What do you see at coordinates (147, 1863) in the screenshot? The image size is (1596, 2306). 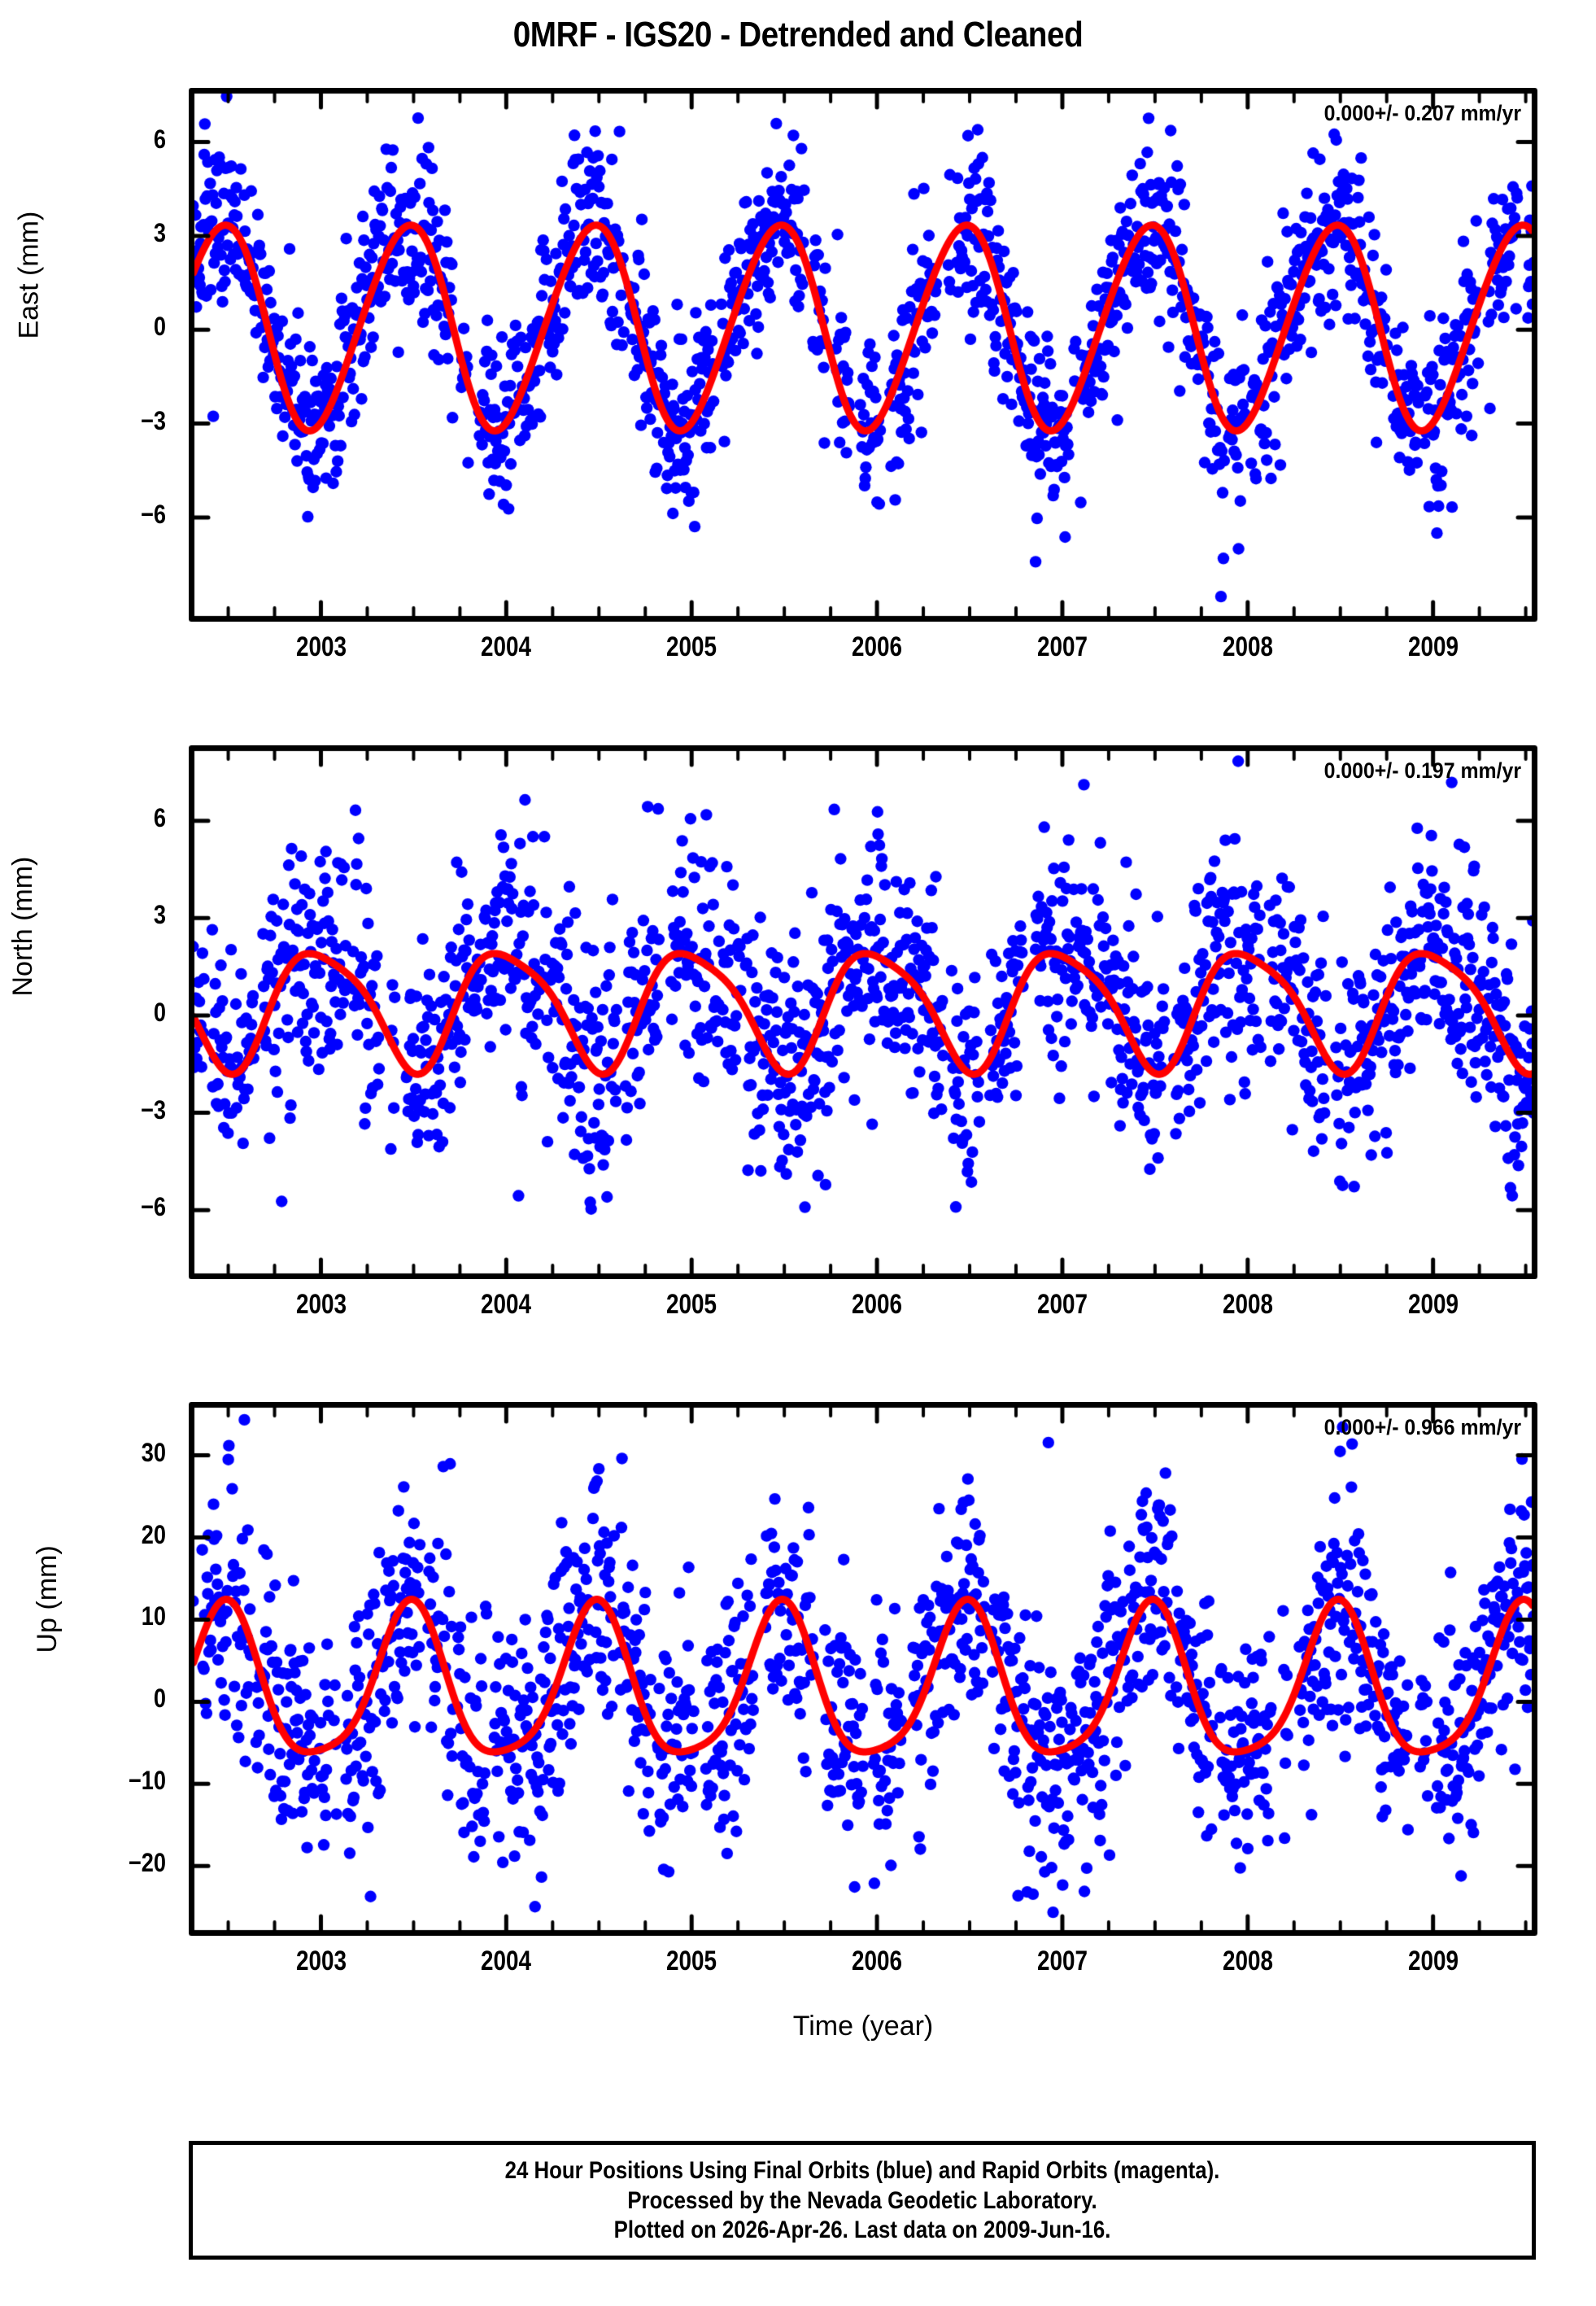 I see `y-tick-label: −20` at bounding box center [147, 1863].